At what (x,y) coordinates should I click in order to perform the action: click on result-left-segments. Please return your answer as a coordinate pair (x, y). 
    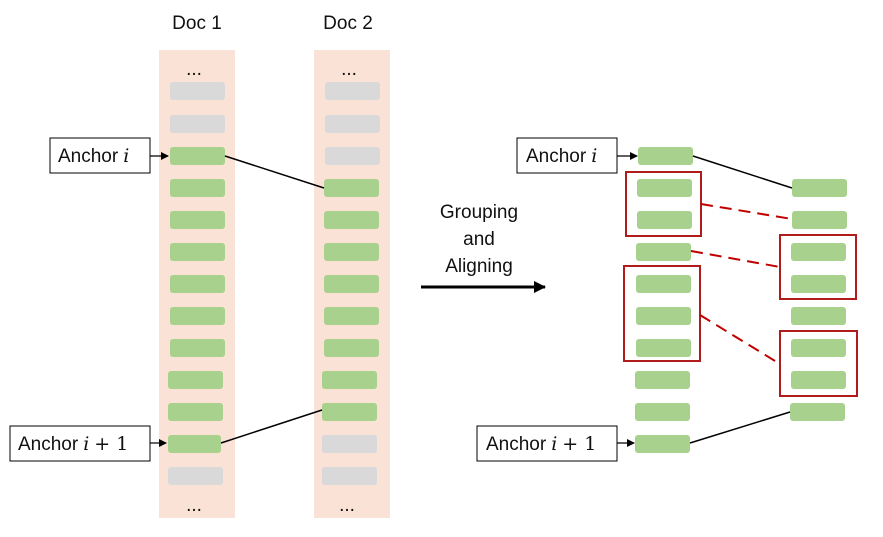
    Looking at the image, I should click on (664, 300).